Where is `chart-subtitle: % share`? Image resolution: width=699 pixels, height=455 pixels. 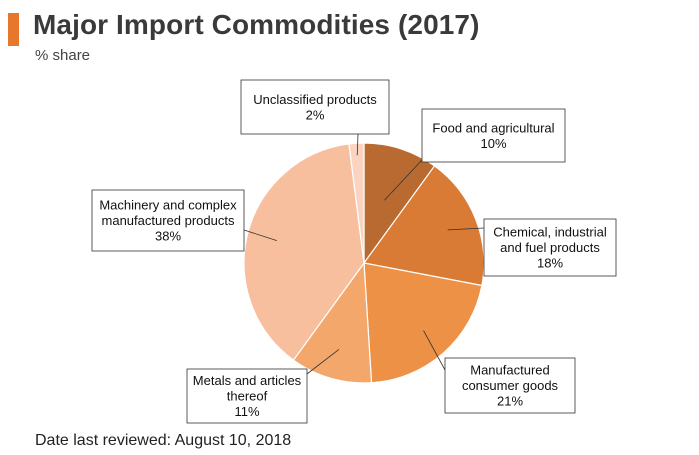
chart-subtitle: % share is located at coordinates (63, 55).